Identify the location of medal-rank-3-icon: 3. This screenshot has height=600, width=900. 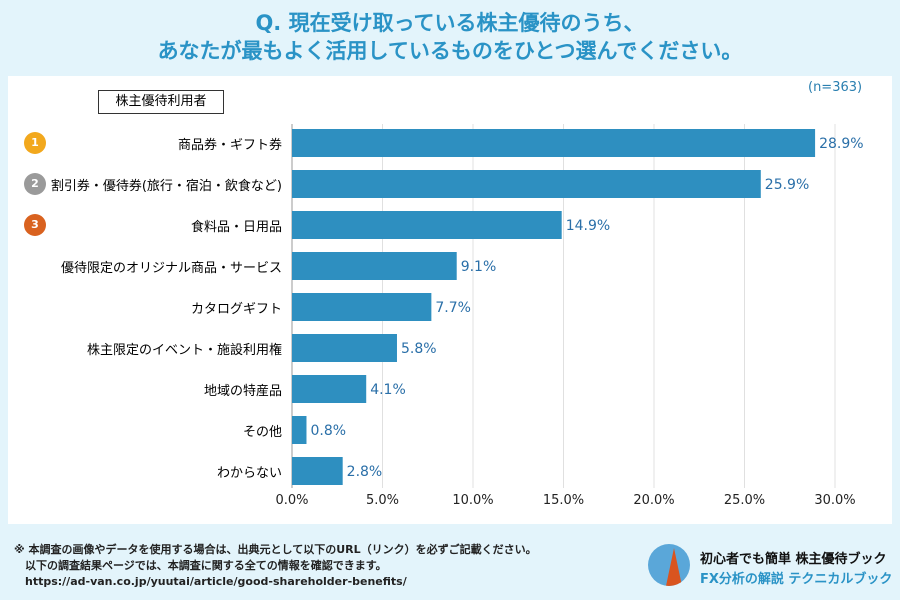
(35, 225).